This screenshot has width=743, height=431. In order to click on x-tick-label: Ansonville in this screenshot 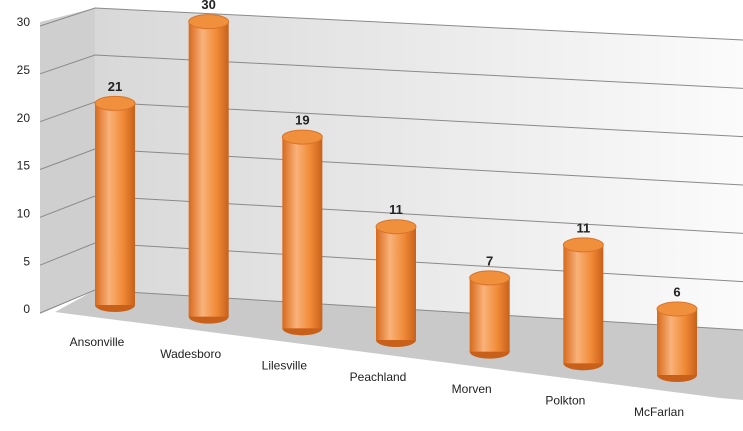, I will do `click(97, 342)`.